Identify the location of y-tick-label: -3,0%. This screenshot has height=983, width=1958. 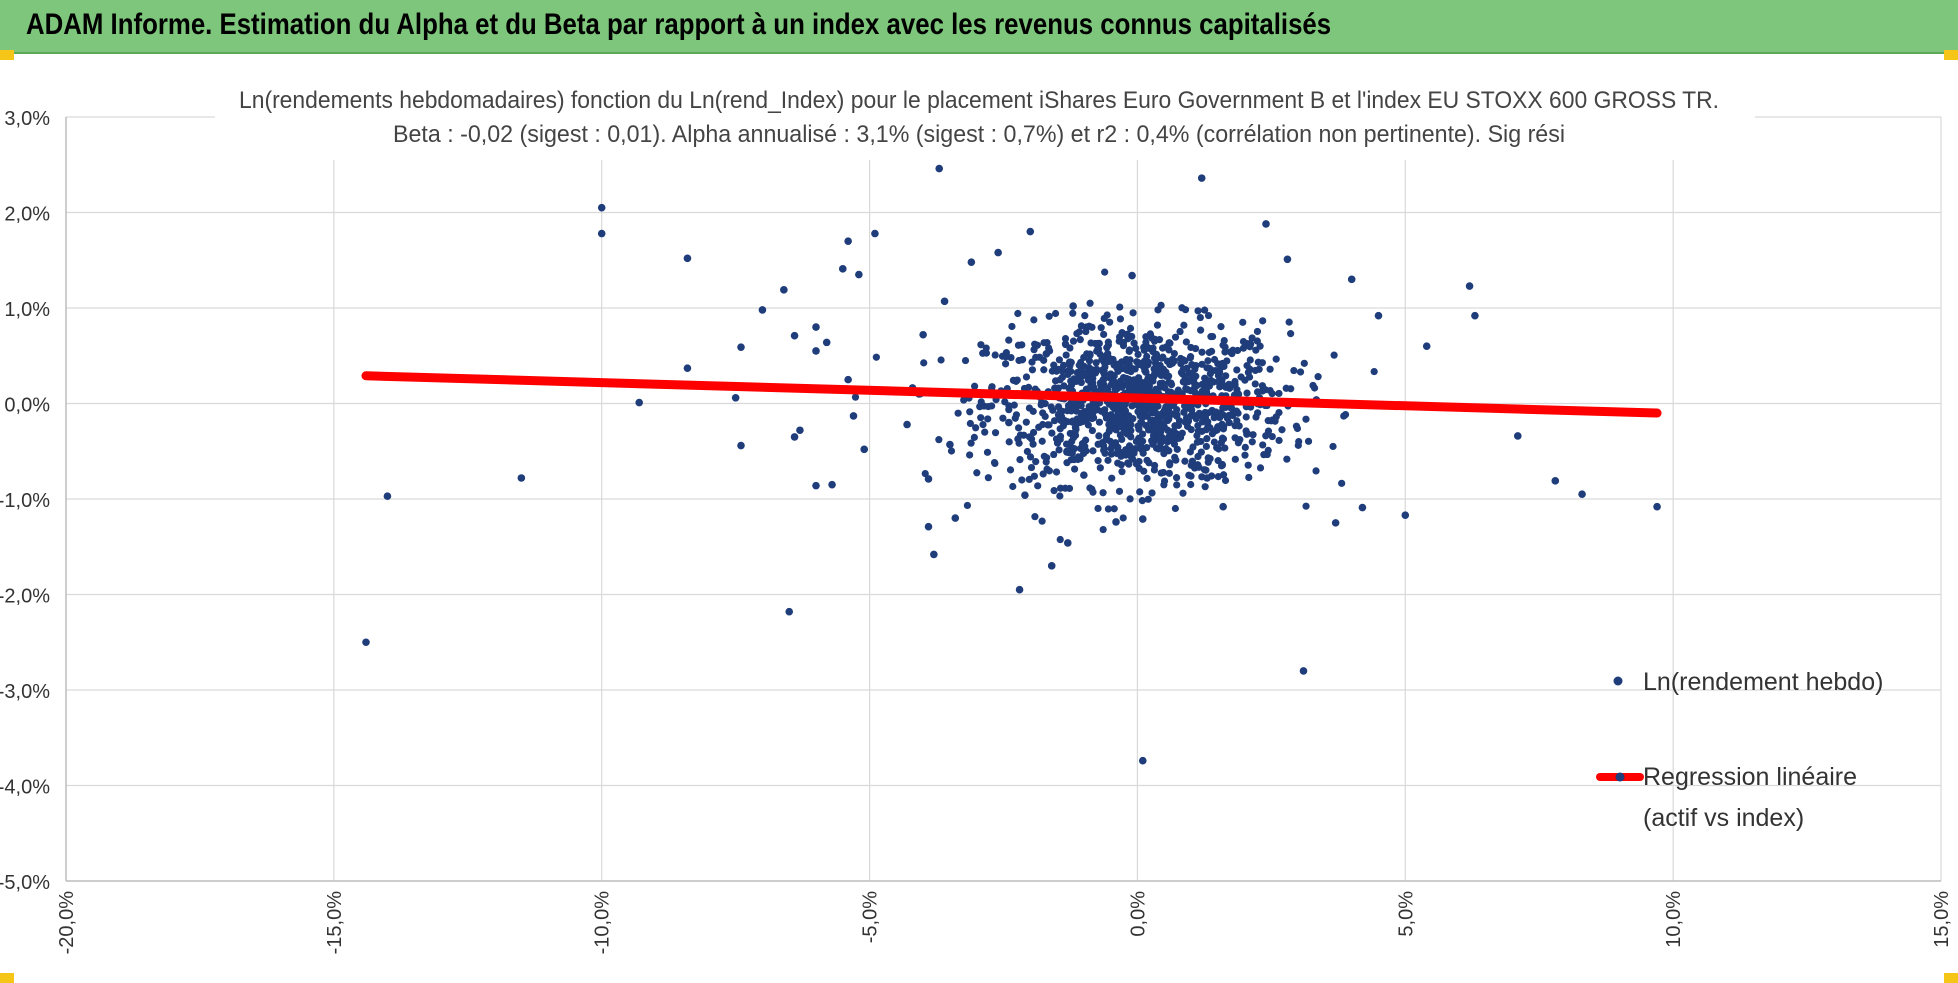
(25, 692).